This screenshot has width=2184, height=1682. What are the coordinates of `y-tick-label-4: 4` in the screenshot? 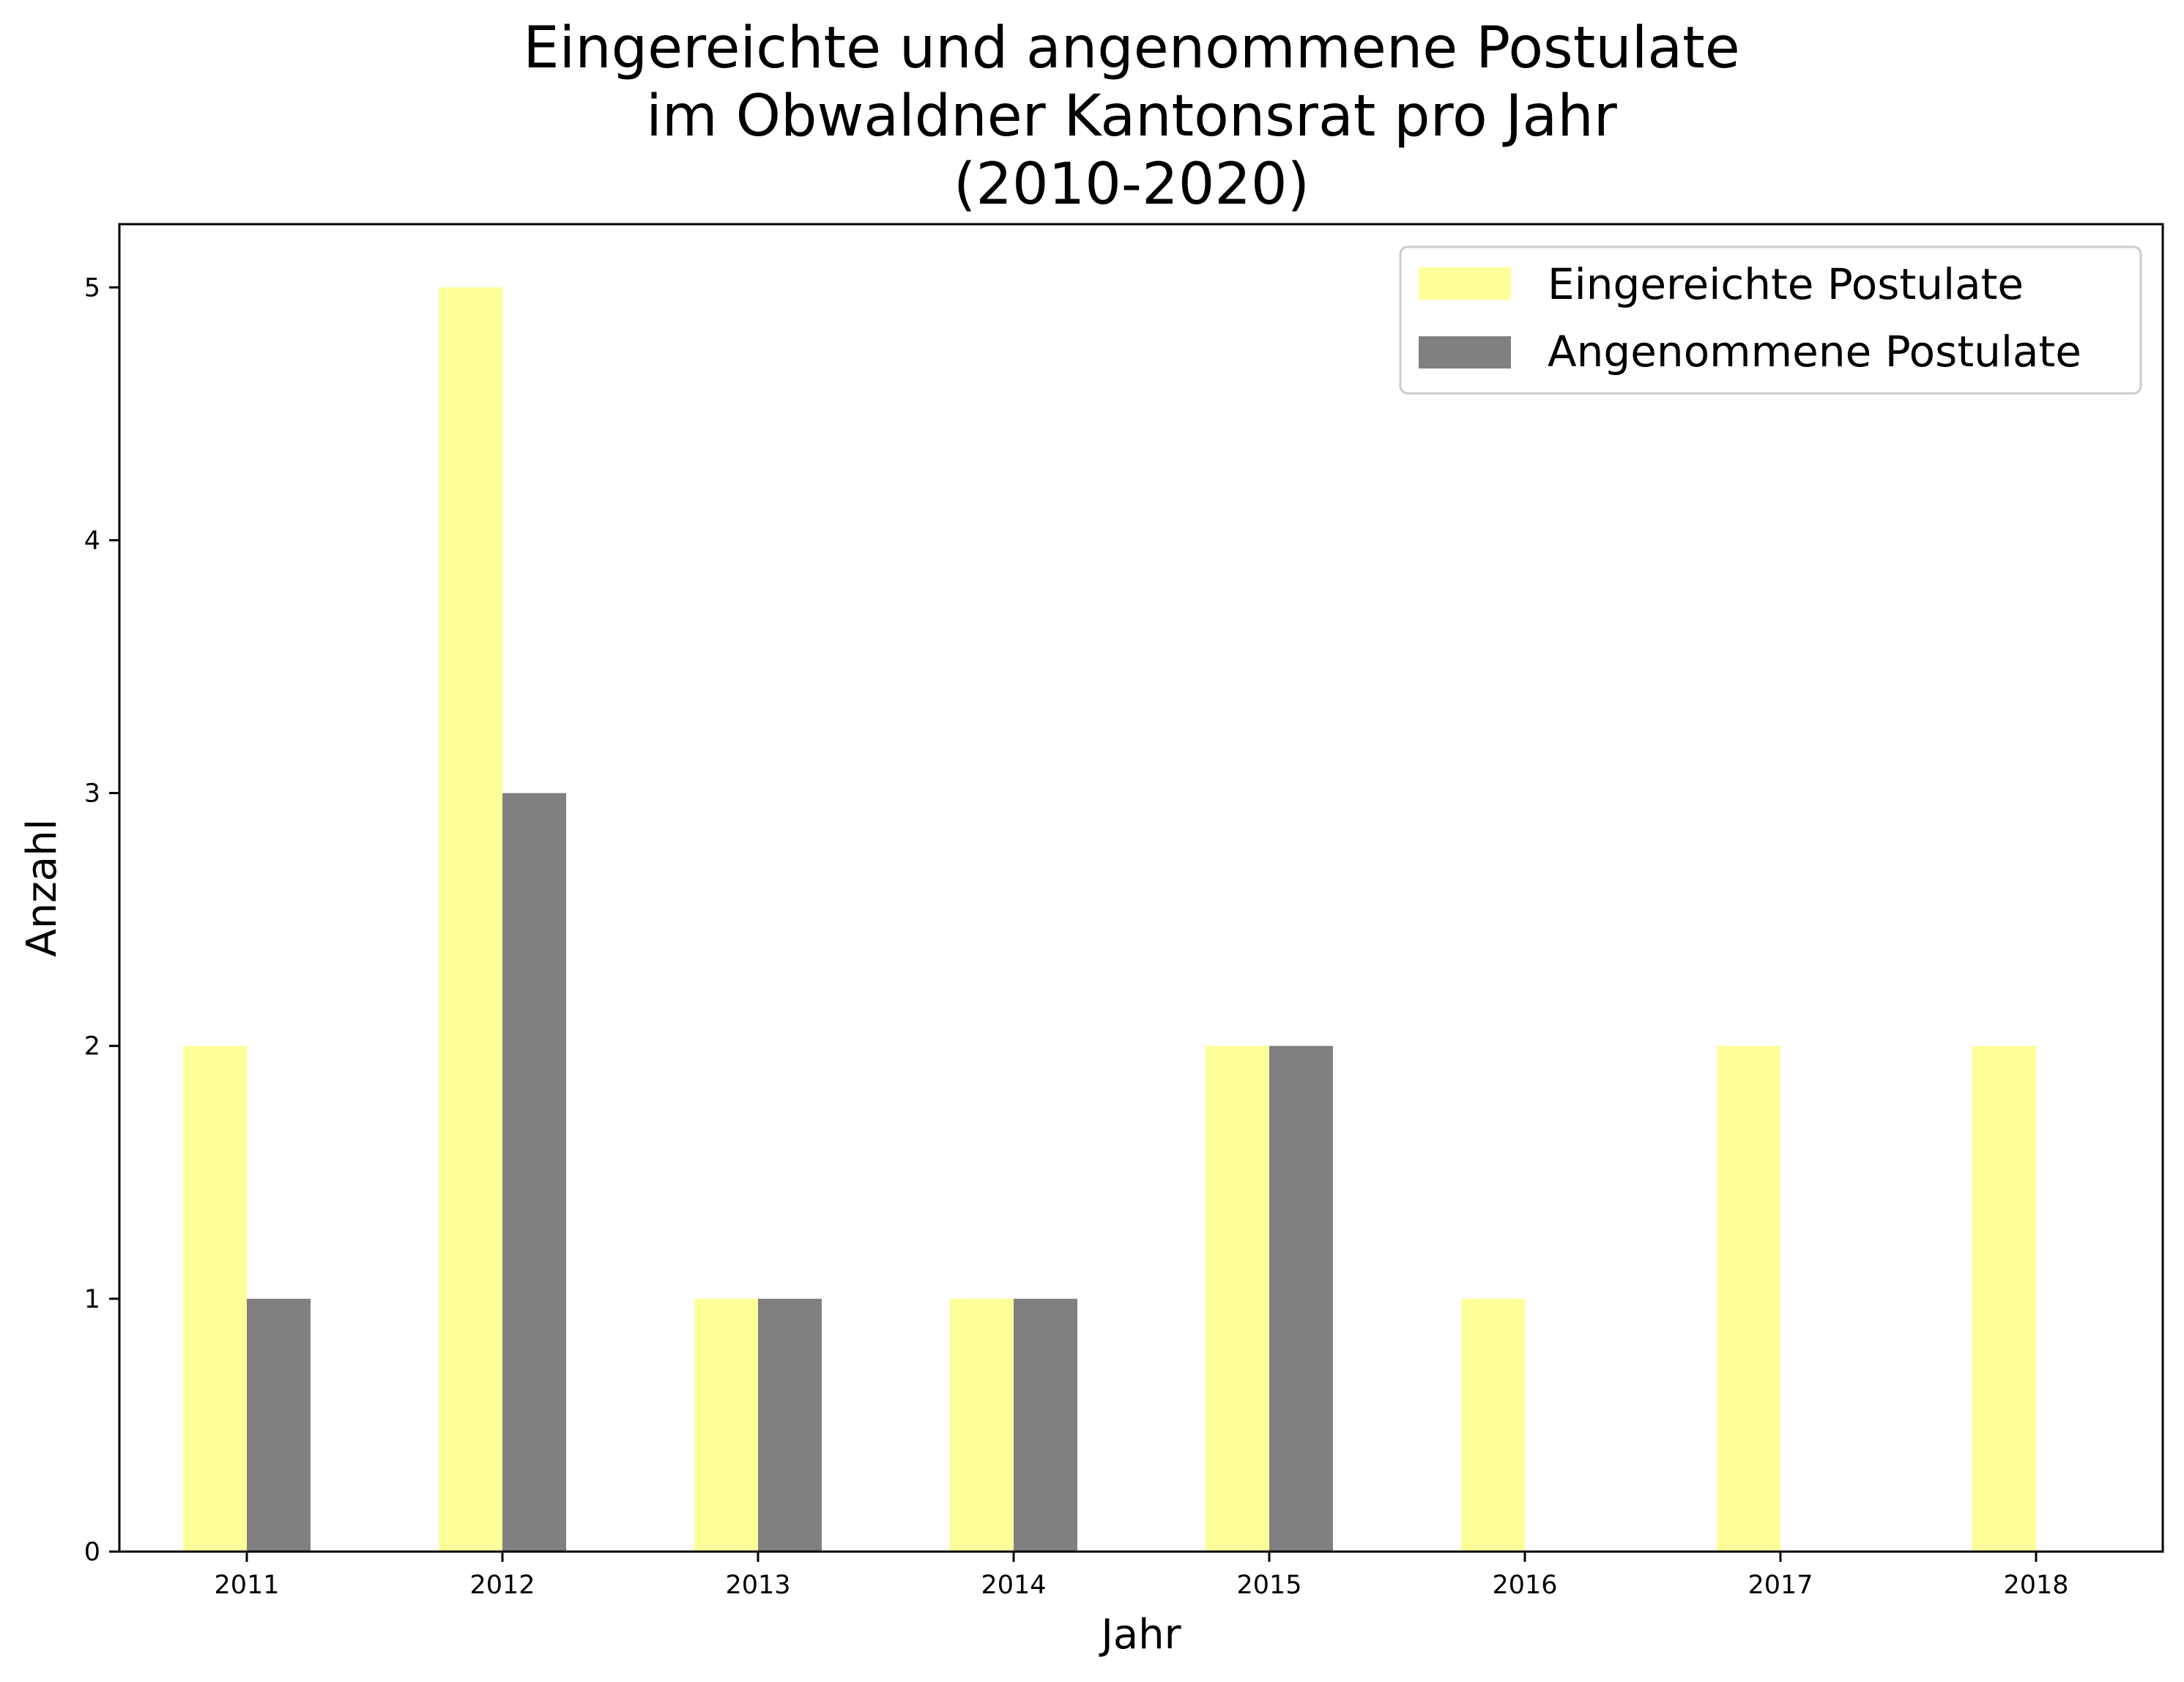 It's located at (92, 541).